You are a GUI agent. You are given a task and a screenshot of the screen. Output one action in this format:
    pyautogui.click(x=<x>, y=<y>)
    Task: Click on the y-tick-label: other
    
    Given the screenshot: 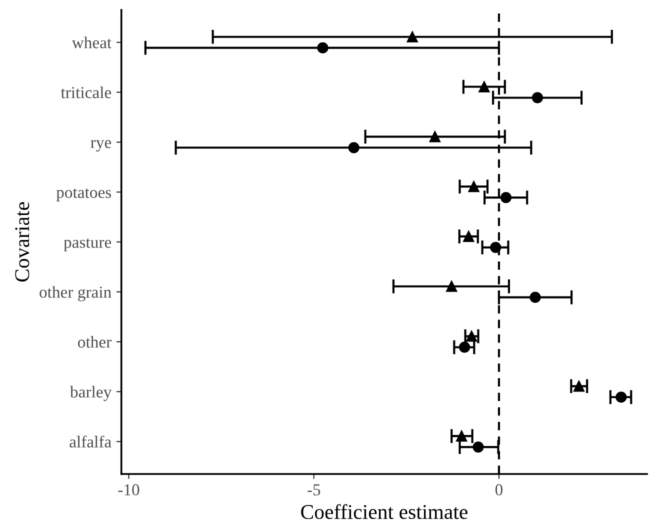 What is the action you would take?
    pyautogui.click(x=95, y=342)
    